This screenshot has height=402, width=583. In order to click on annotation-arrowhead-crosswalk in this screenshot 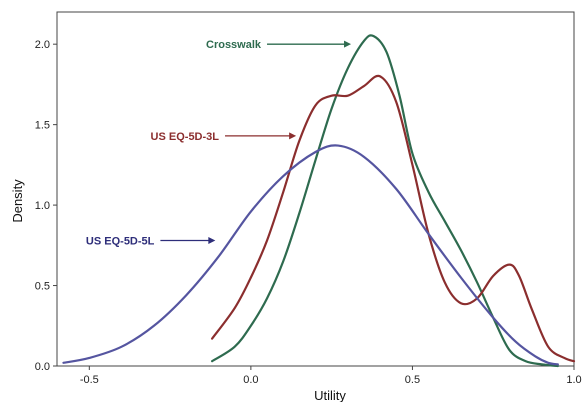, I will do `click(348, 44)`.